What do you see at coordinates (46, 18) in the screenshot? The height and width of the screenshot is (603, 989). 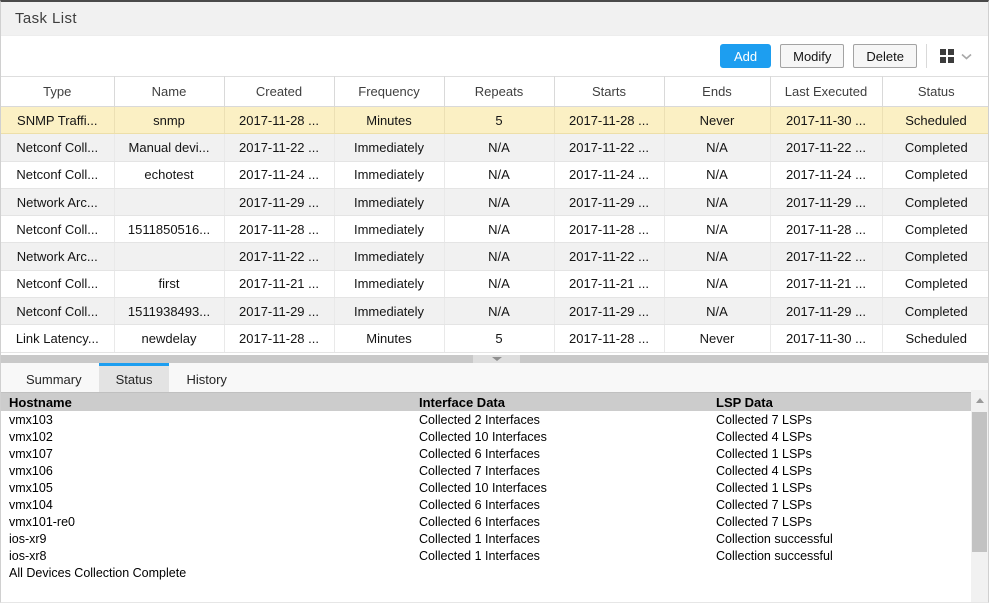 I see `panel-title: Task List` at bounding box center [46, 18].